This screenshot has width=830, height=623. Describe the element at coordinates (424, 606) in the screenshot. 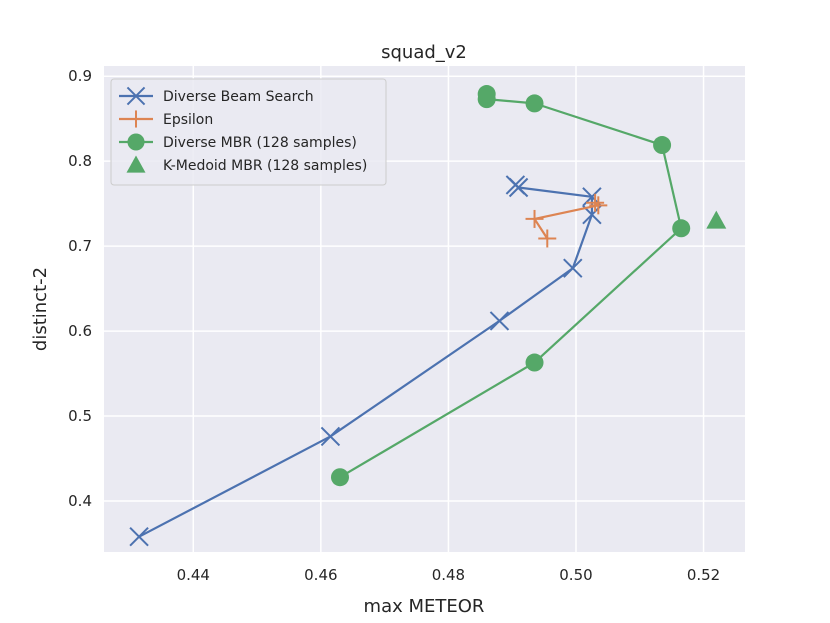

I see `x-axis-label: max METEOR` at that location.